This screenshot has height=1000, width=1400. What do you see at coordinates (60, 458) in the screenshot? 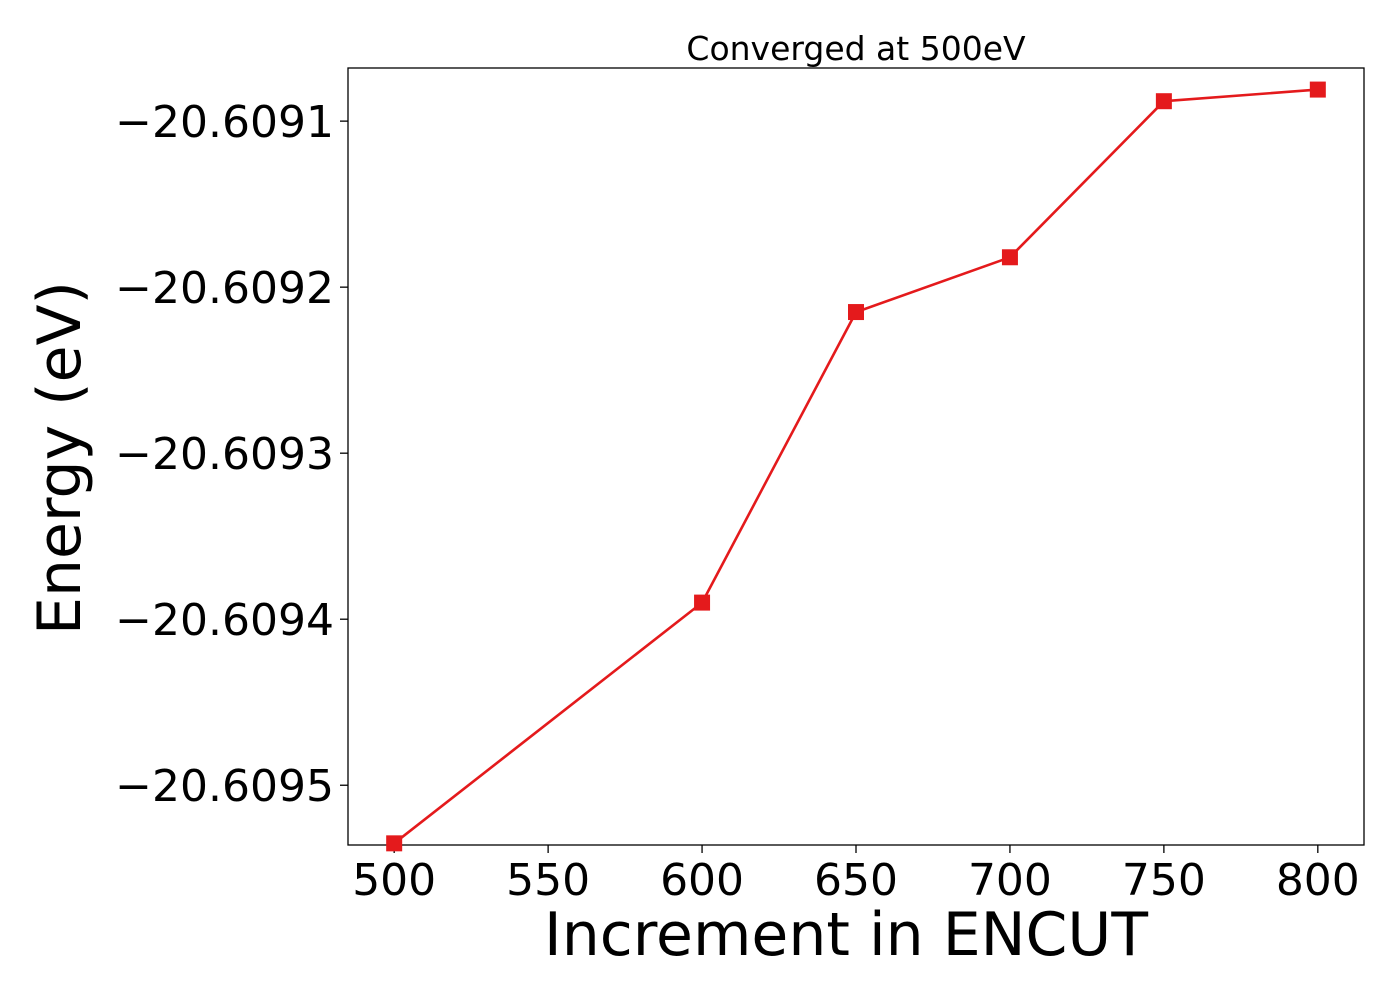
I see `y-axis-title: Energy (eV)` at bounding box center [60, 458].